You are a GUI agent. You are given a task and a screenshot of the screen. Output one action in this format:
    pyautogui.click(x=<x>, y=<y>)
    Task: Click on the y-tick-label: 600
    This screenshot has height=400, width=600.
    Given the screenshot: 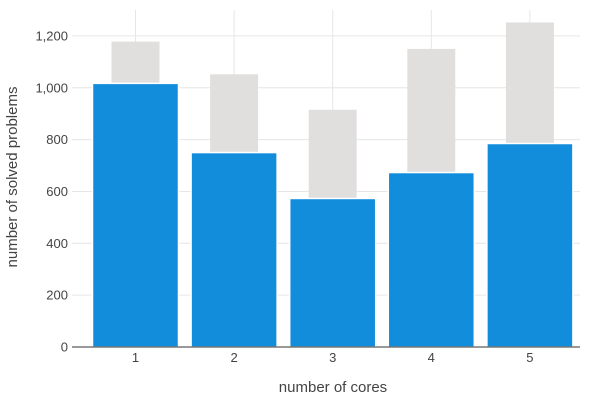 What is the action you would take?
    pyautogui.click(x=57, y=191)
    